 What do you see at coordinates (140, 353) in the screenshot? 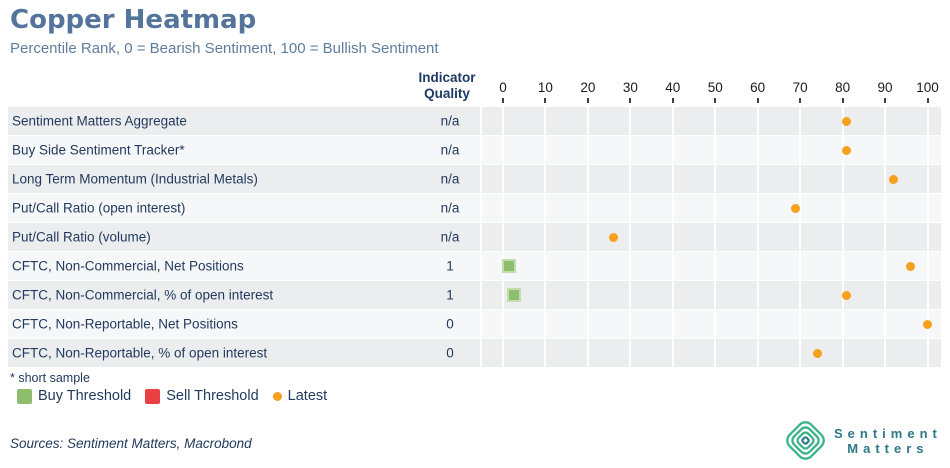
I see `row-label: CFTC, Non-Reportable, % of open interest` at bounding box center [140, 353].